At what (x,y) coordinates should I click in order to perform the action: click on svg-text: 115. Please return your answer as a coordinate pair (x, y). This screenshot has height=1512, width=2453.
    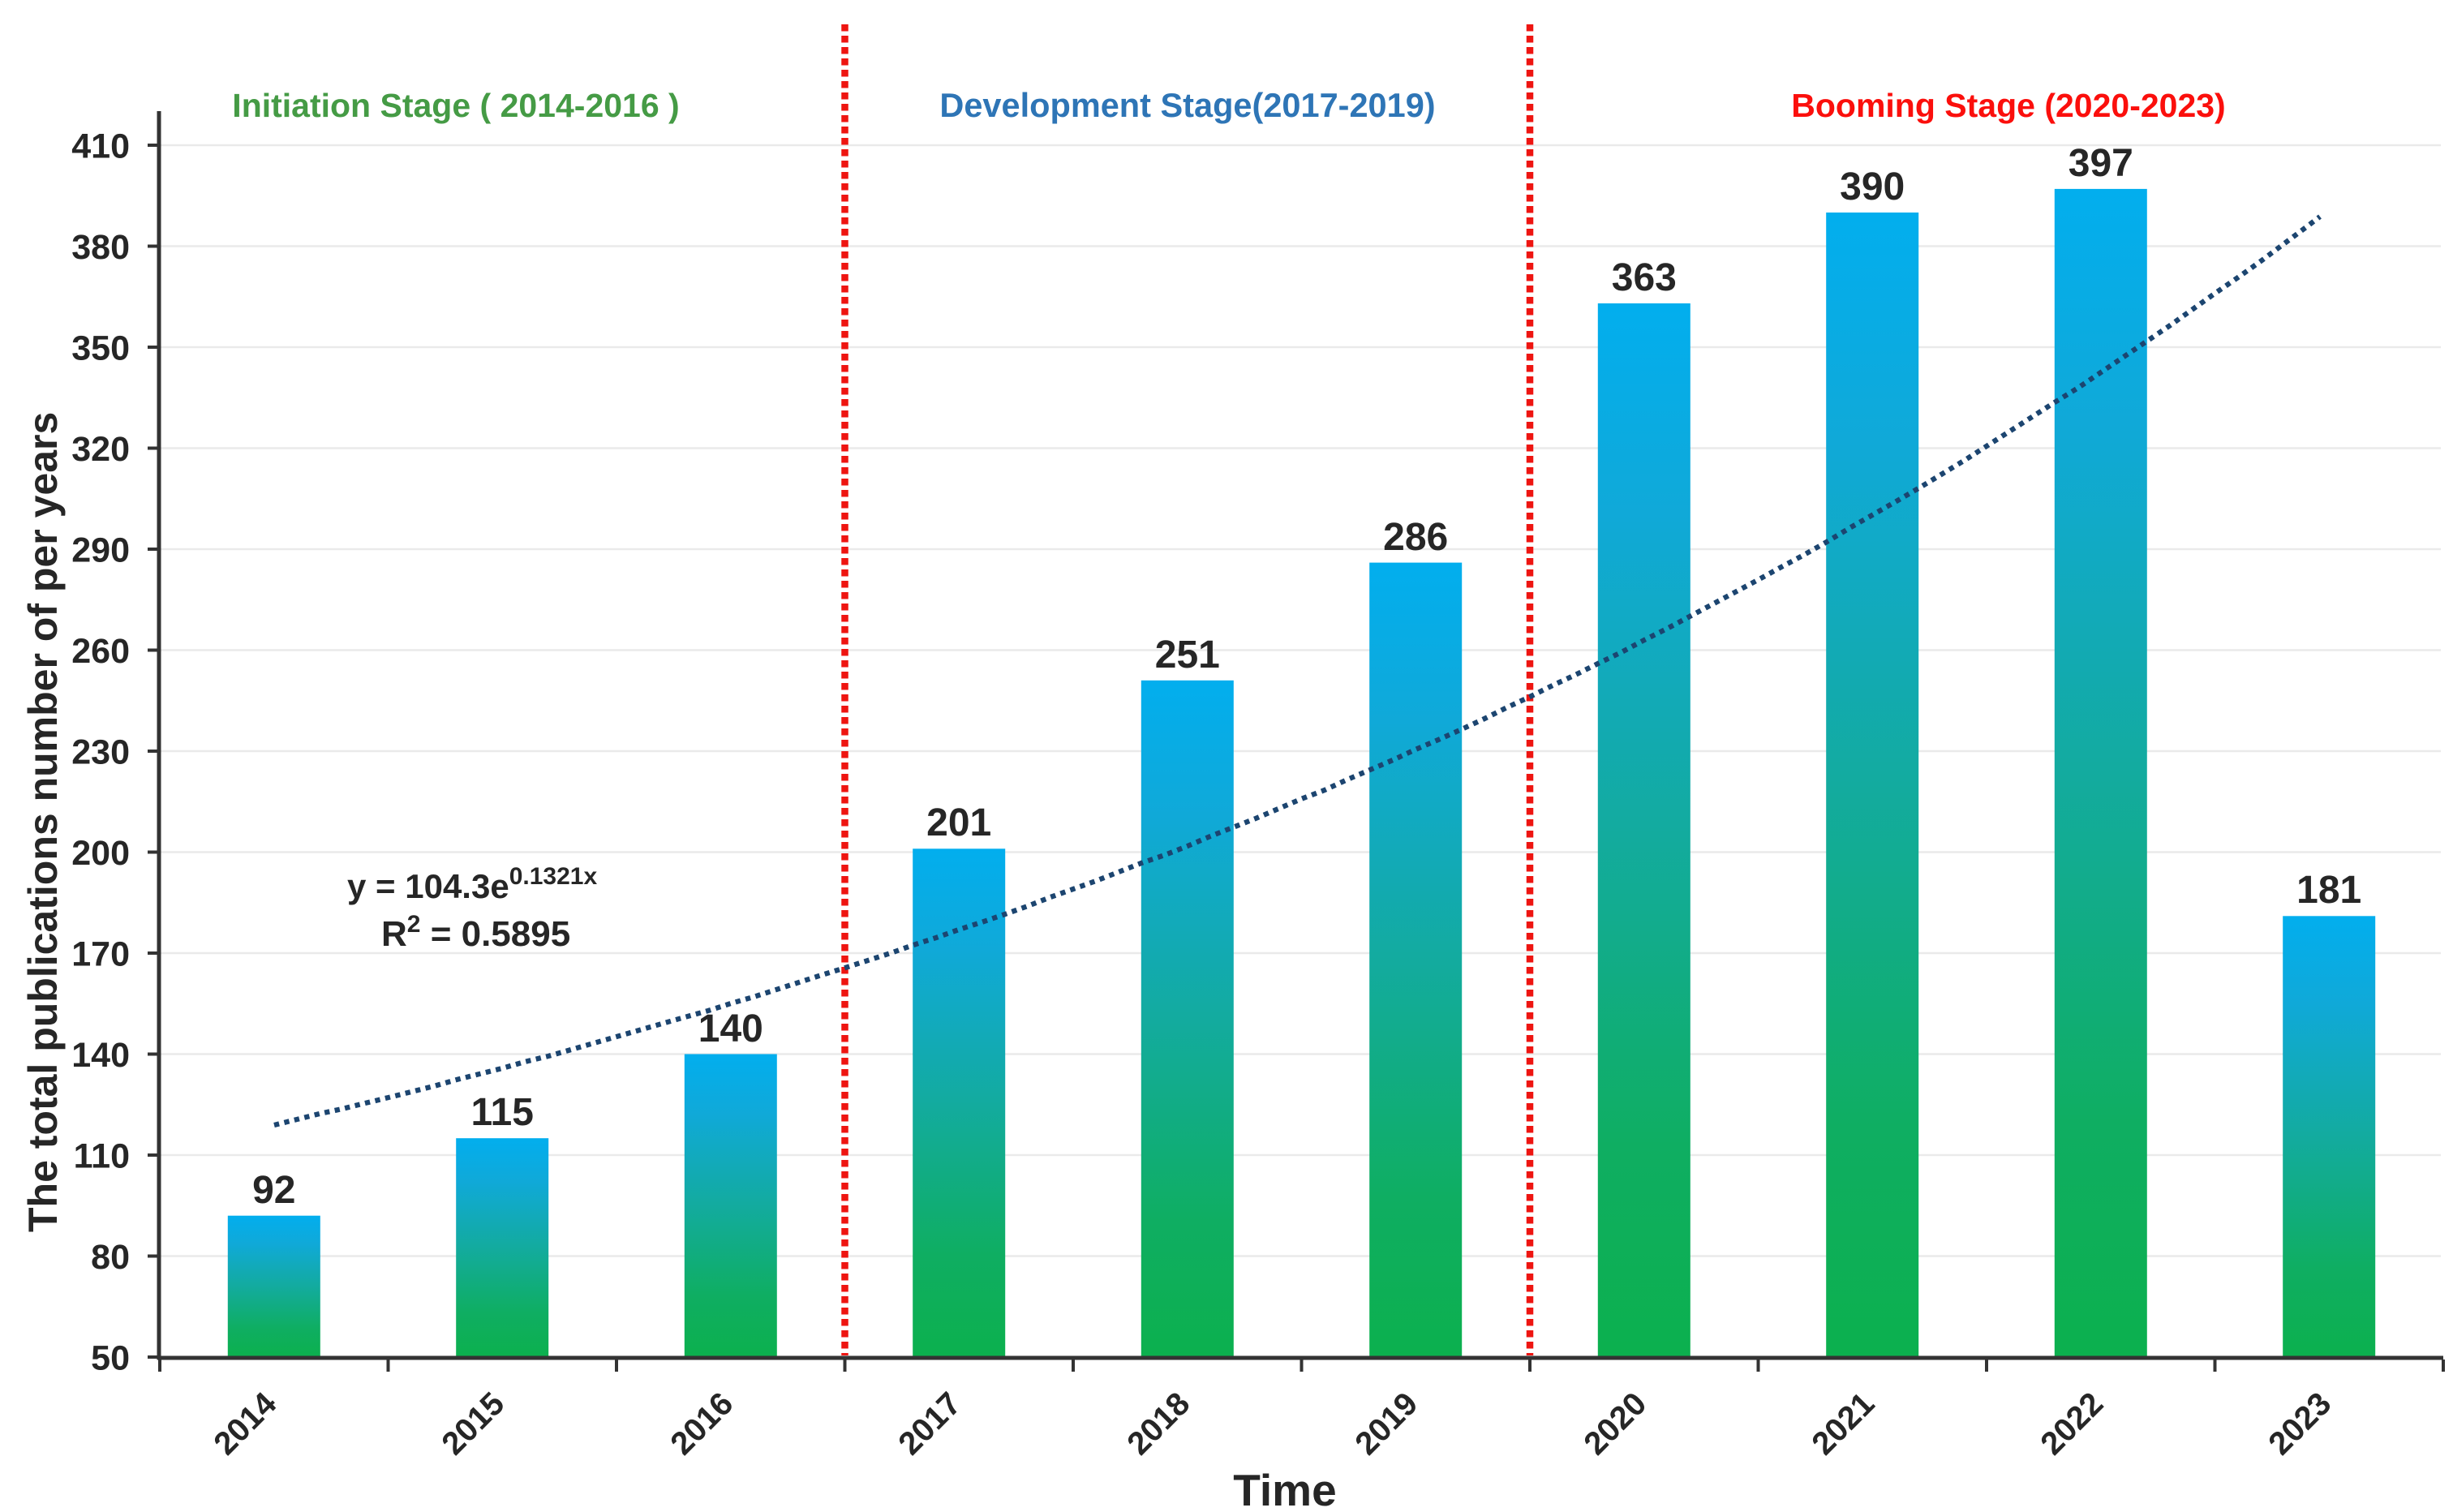
    Looking at the image, I should click on (502, 1112).